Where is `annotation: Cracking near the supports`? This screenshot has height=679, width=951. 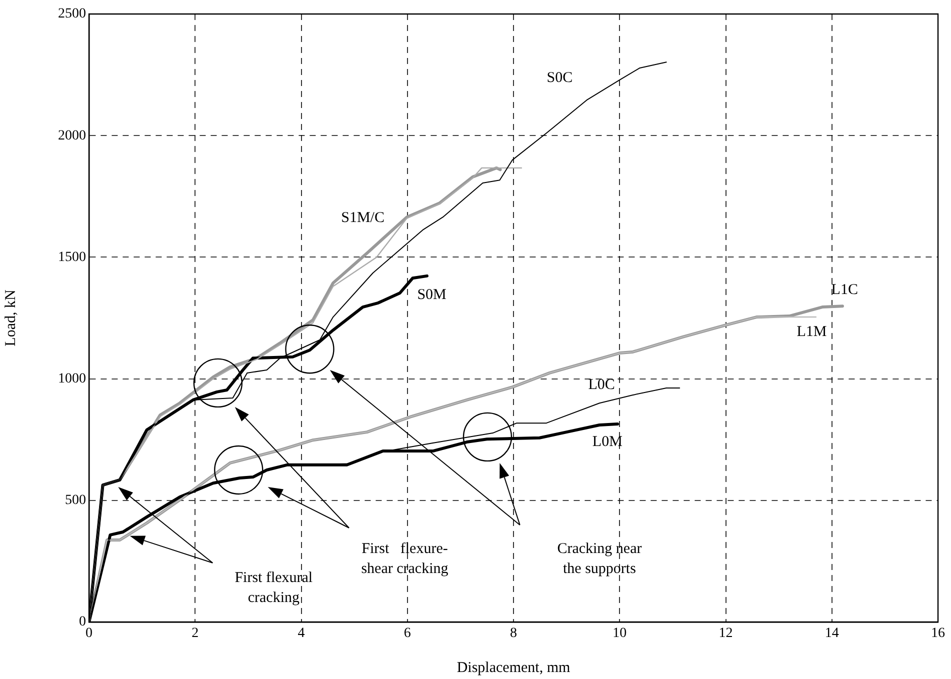
annotation: Cracking near the supports is located at coordinates (599, 558).